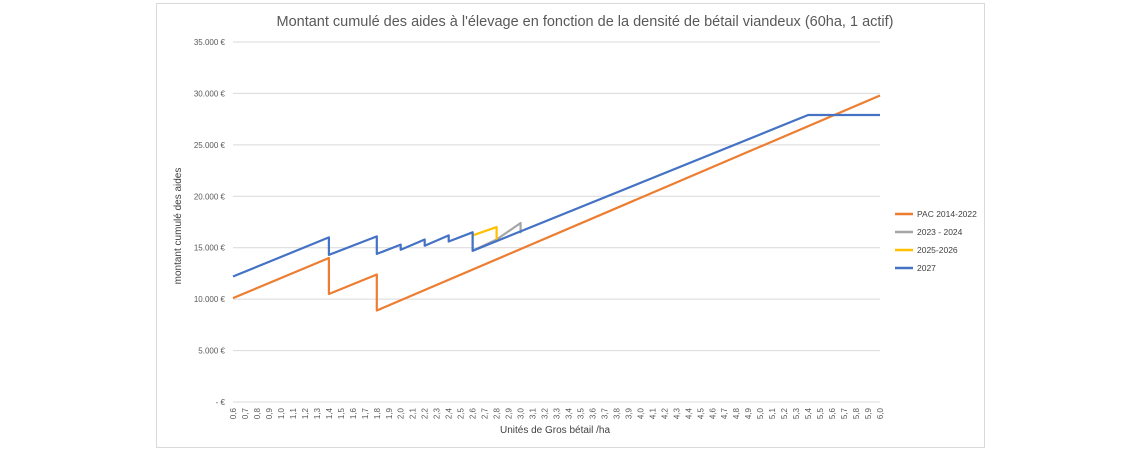 This screenshot has width=1140, height=450. I want to click on x-tick-label: 4,8, so click(736, 413).